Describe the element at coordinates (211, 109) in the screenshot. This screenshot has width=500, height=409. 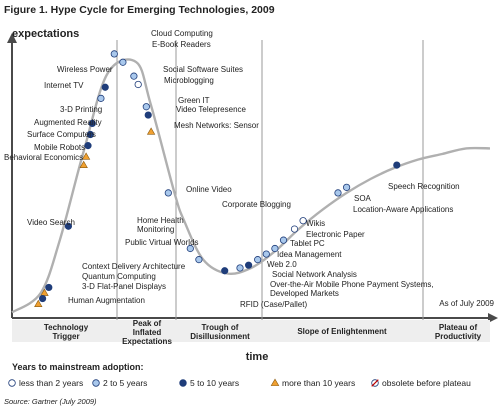
I see `technology-label: Video Telepresence` at that location.